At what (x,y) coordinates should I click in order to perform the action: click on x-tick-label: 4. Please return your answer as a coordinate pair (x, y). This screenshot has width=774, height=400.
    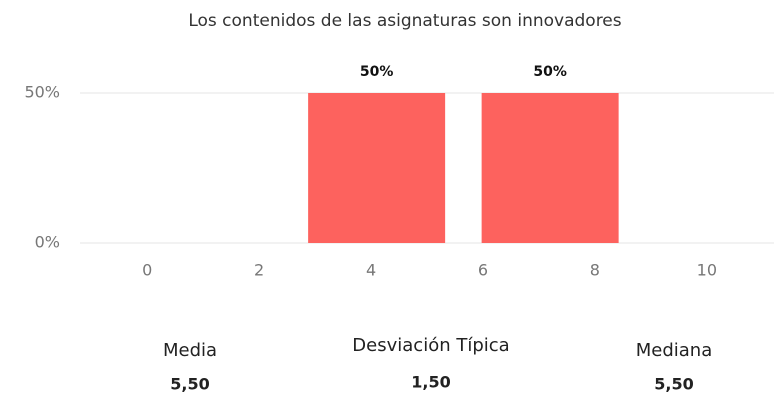
    Looking at the image, I should click on (371, 270).